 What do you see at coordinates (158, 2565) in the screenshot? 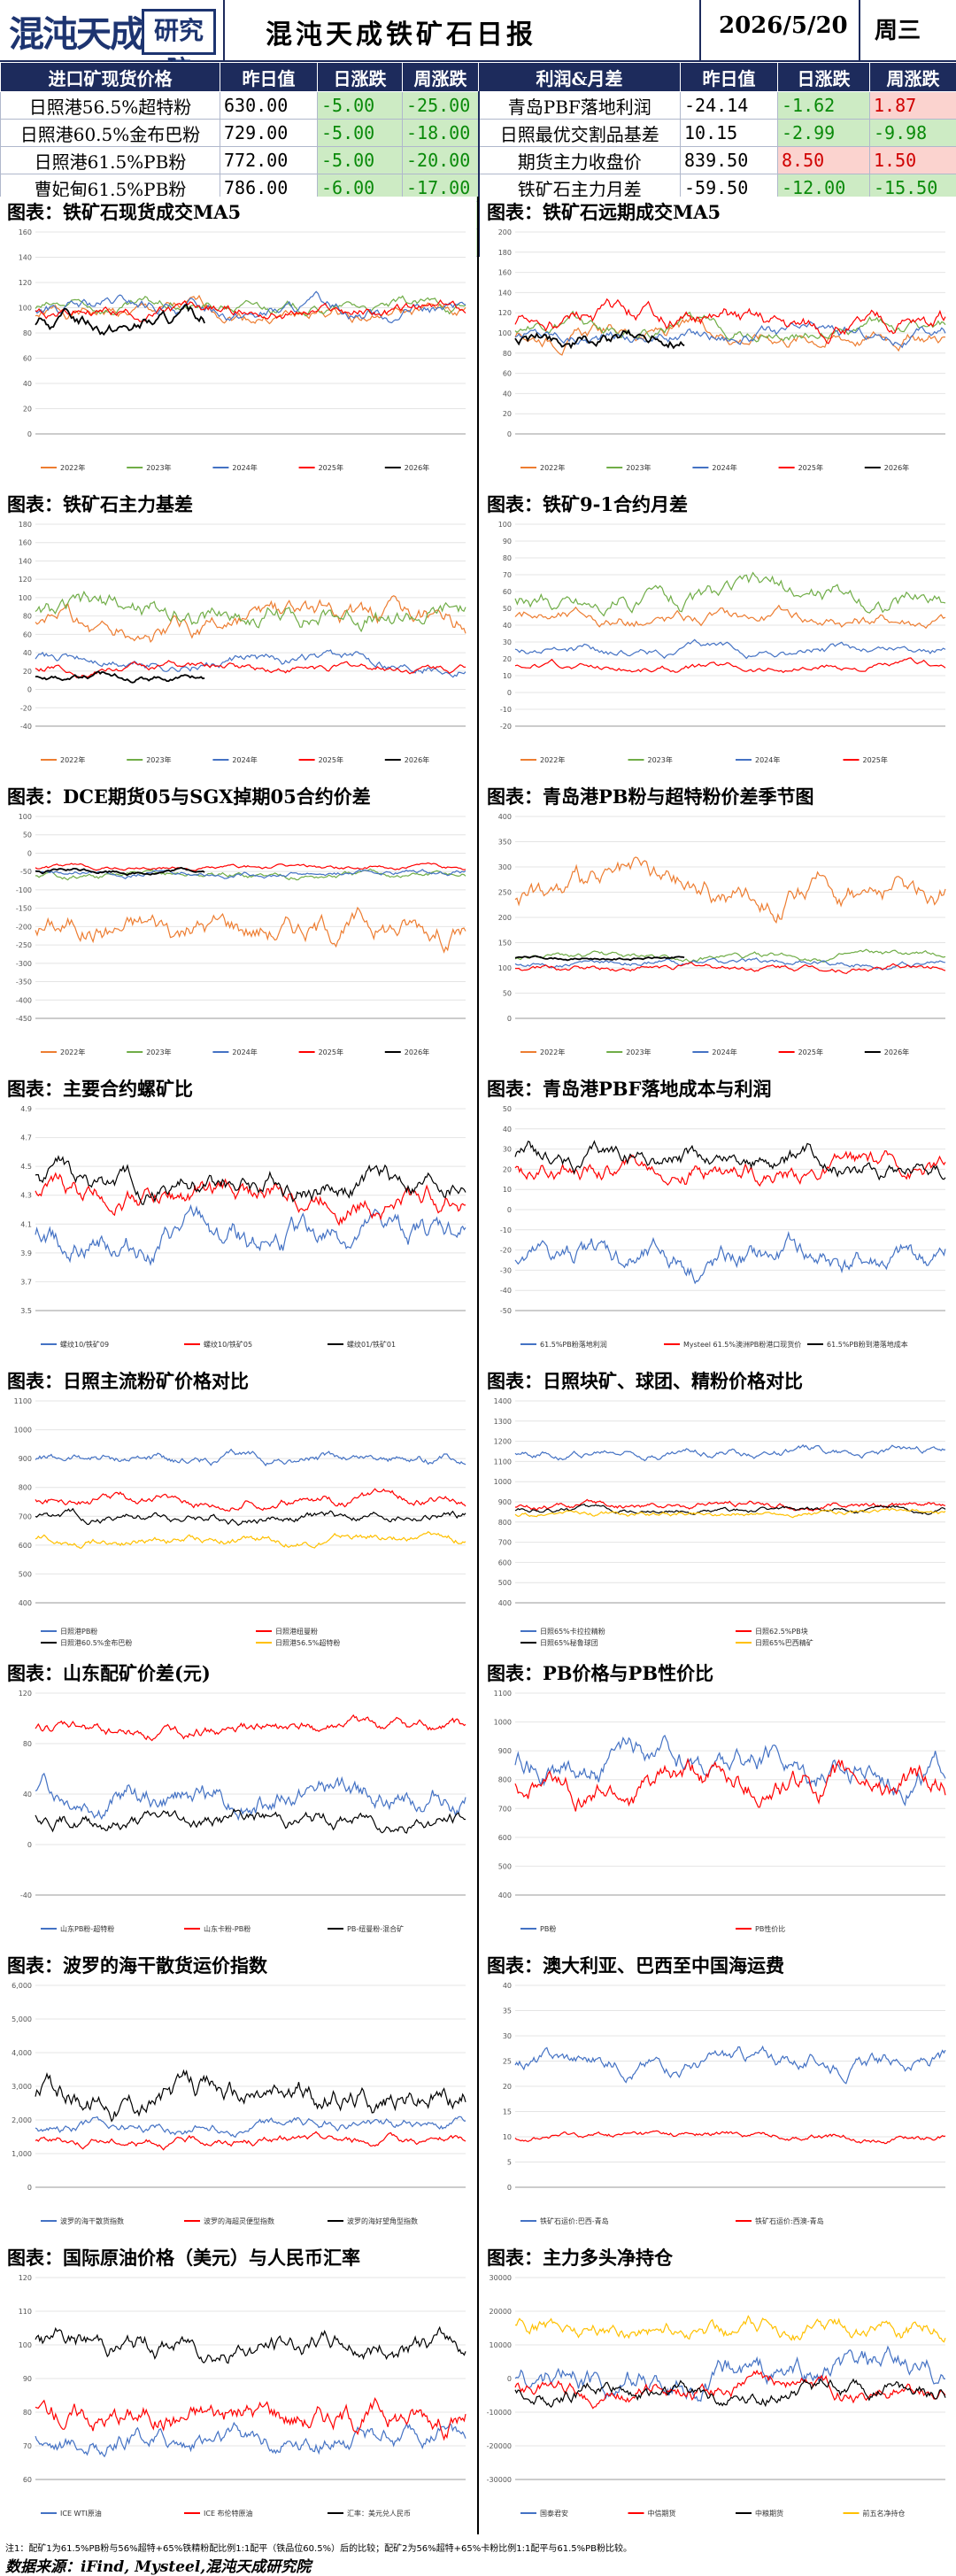
I see `data-source: 数据来源：iFind, Mysteel,混沌天成研究院` at bounding box center [158, 2565].